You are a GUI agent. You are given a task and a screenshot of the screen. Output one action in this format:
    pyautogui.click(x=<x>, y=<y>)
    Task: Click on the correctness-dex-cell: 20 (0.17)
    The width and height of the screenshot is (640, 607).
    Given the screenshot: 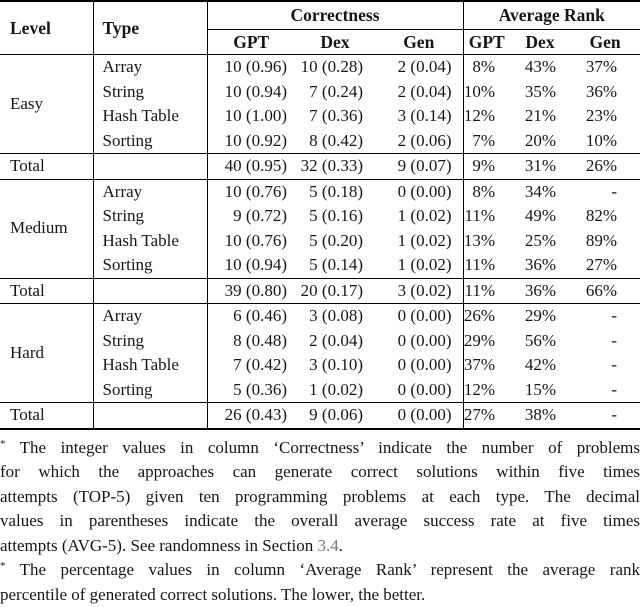 What is the action you would take?
    pyautogui.click(x=335, y=291)
    